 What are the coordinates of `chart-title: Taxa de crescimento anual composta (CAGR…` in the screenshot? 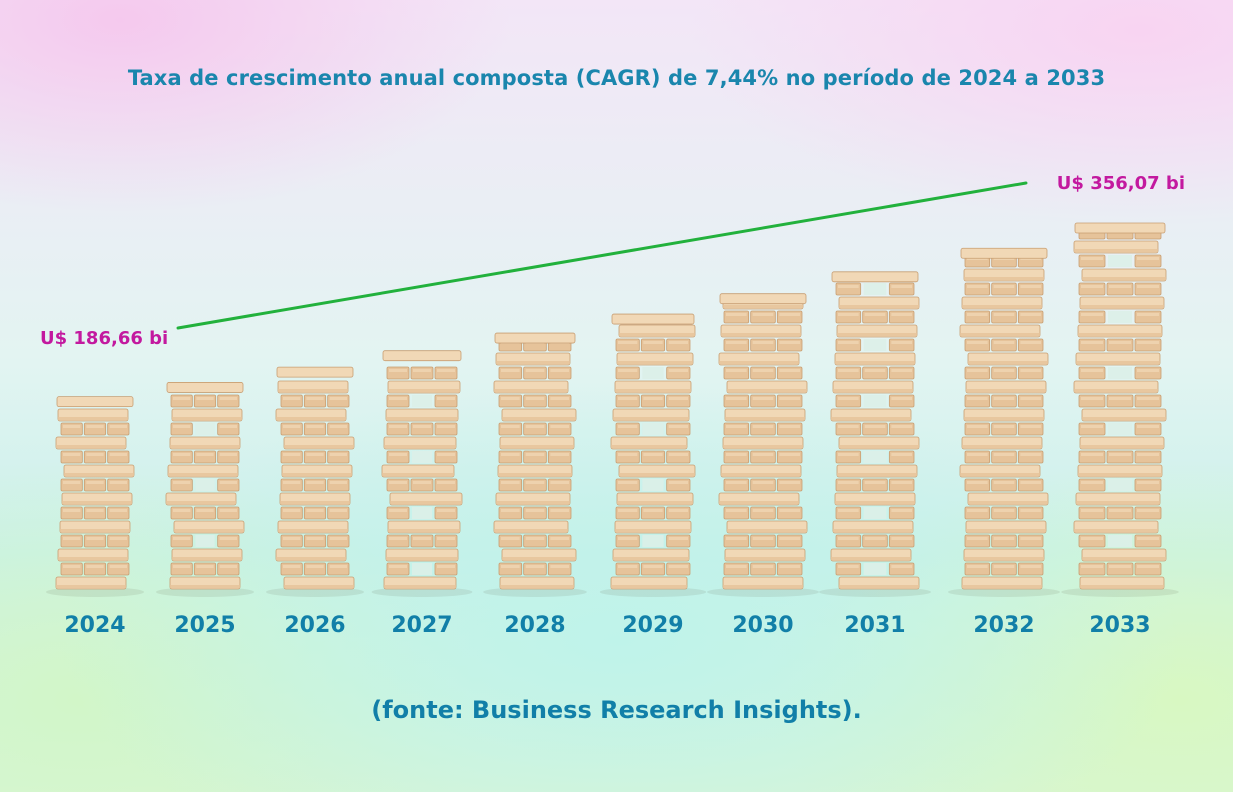 It's located at (616, 78).